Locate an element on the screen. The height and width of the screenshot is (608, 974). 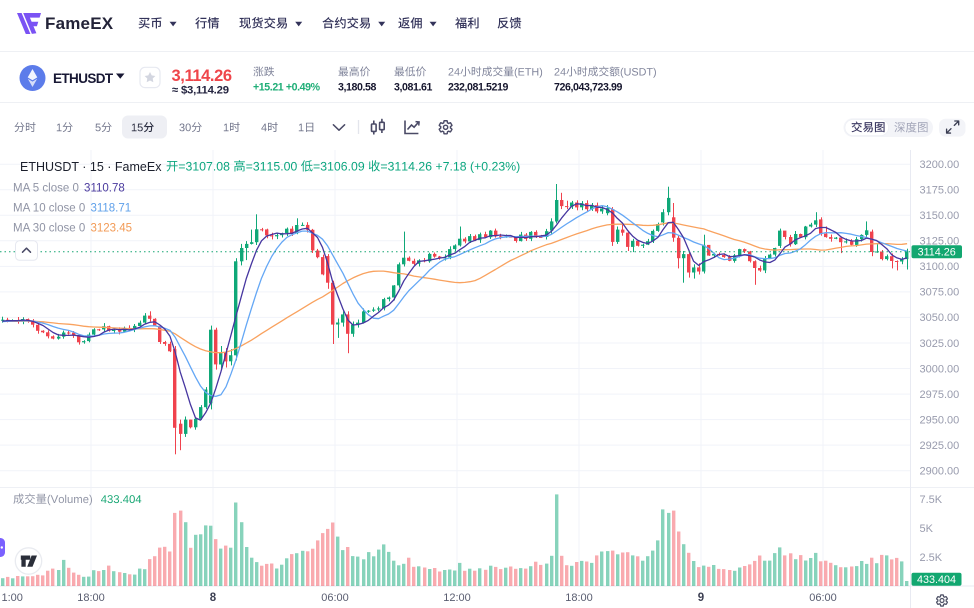
svg-text: 5K is located at coordinates (927, 529).